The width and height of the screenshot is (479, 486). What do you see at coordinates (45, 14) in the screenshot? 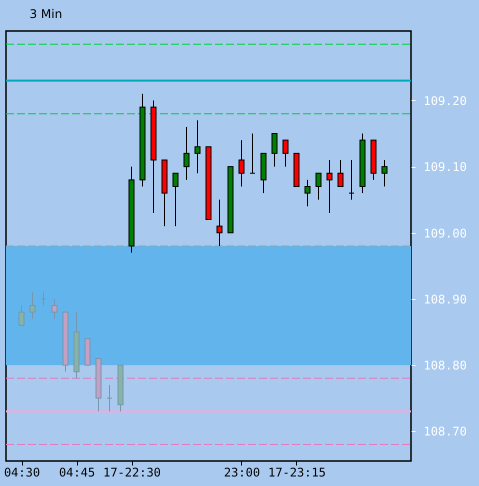
I see `chart-title: 3 Min` at bounding box center [45, 14].